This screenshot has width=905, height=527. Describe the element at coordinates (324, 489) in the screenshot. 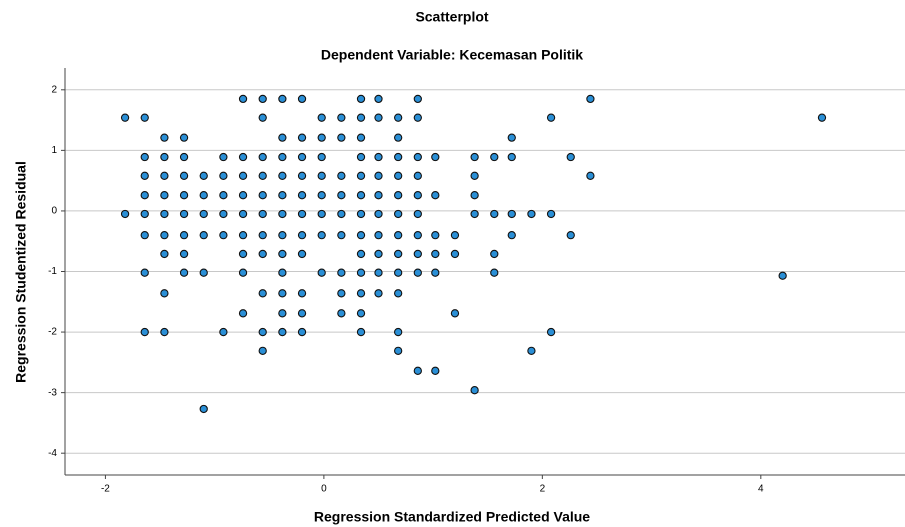

I see `x-tick-label: 0` at that location.